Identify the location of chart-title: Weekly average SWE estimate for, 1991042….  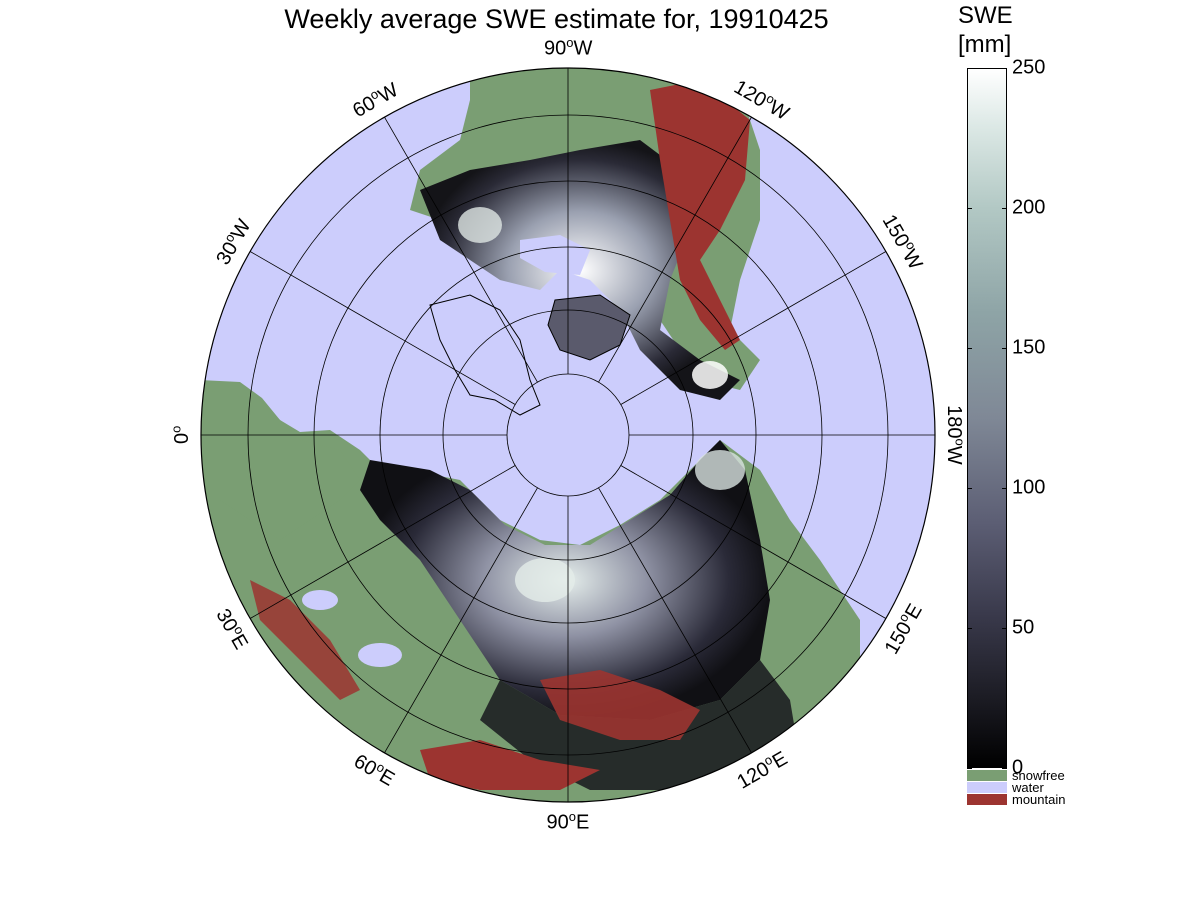
(556, 19).